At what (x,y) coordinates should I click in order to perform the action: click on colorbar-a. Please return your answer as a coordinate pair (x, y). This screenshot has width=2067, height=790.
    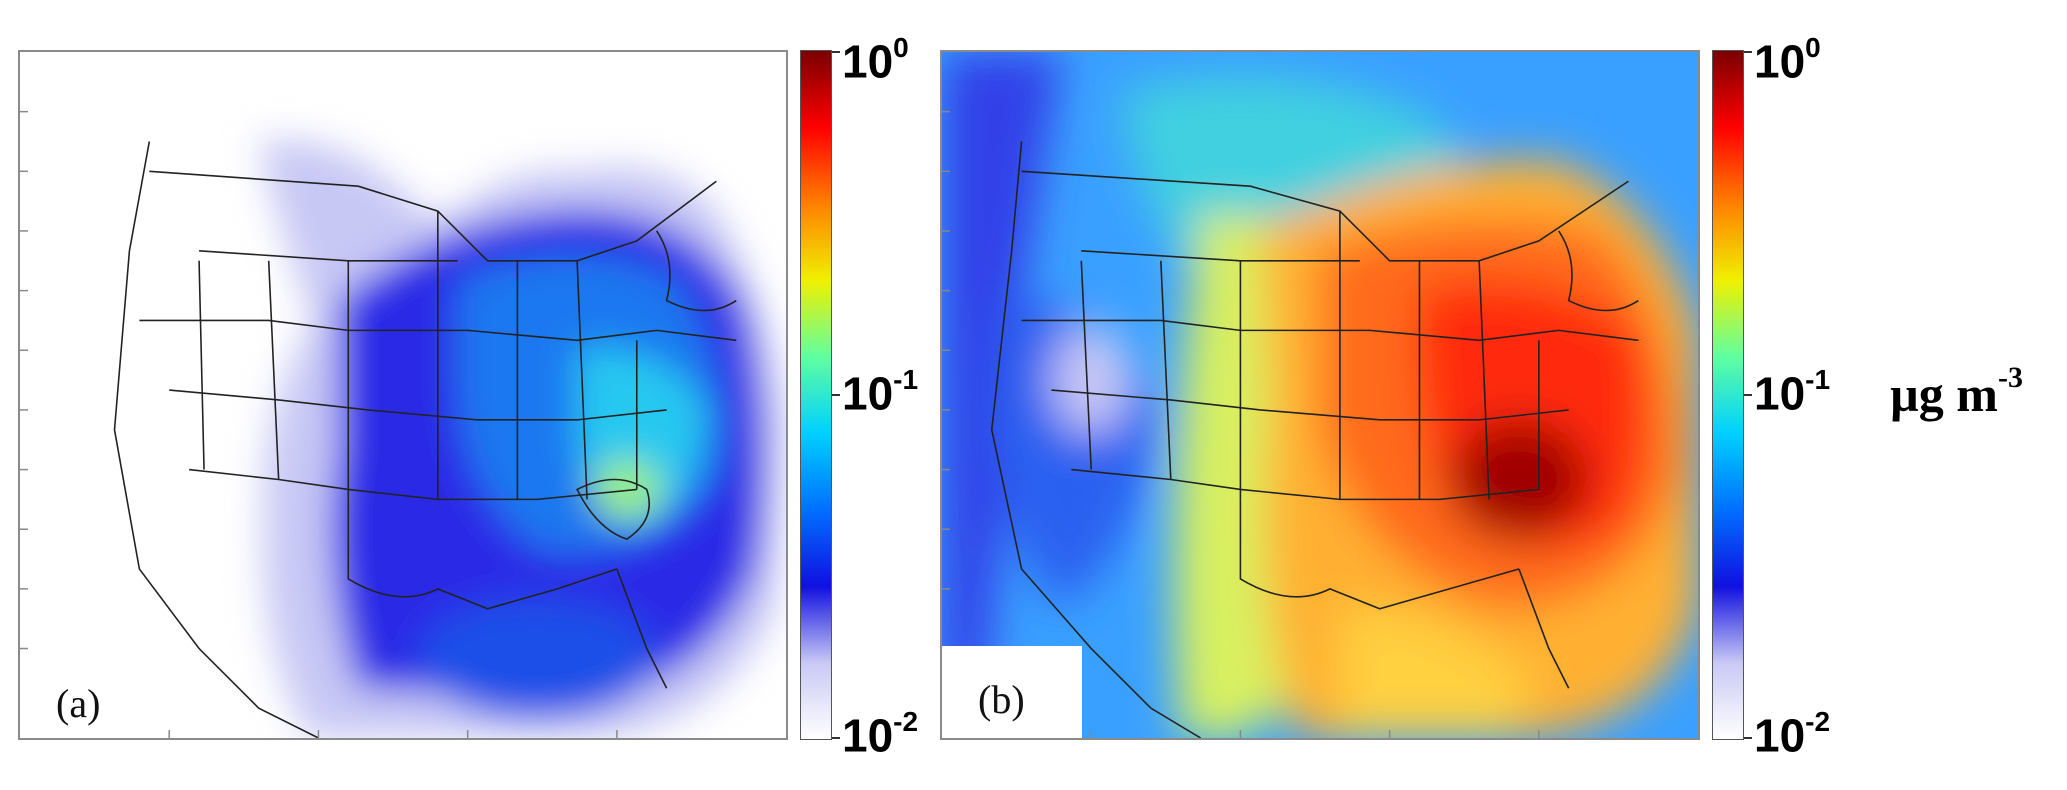
    Looking at the image, I should click on (820, 395).